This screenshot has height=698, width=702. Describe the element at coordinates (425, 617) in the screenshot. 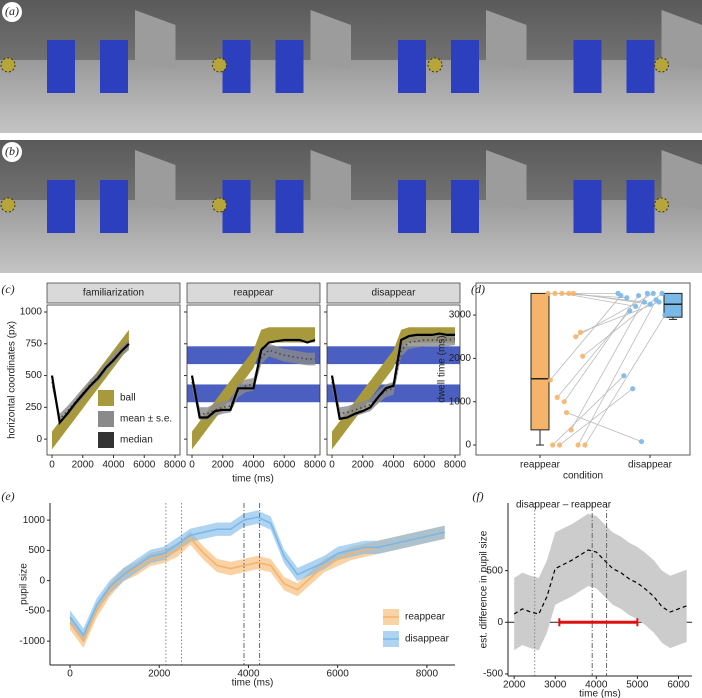

I see `legend-label: reappear` at that location.